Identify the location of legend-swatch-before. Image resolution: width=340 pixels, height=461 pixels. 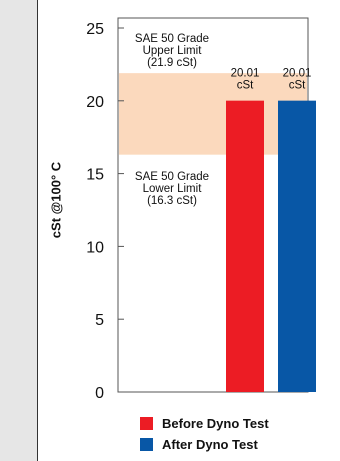
(146, 423).